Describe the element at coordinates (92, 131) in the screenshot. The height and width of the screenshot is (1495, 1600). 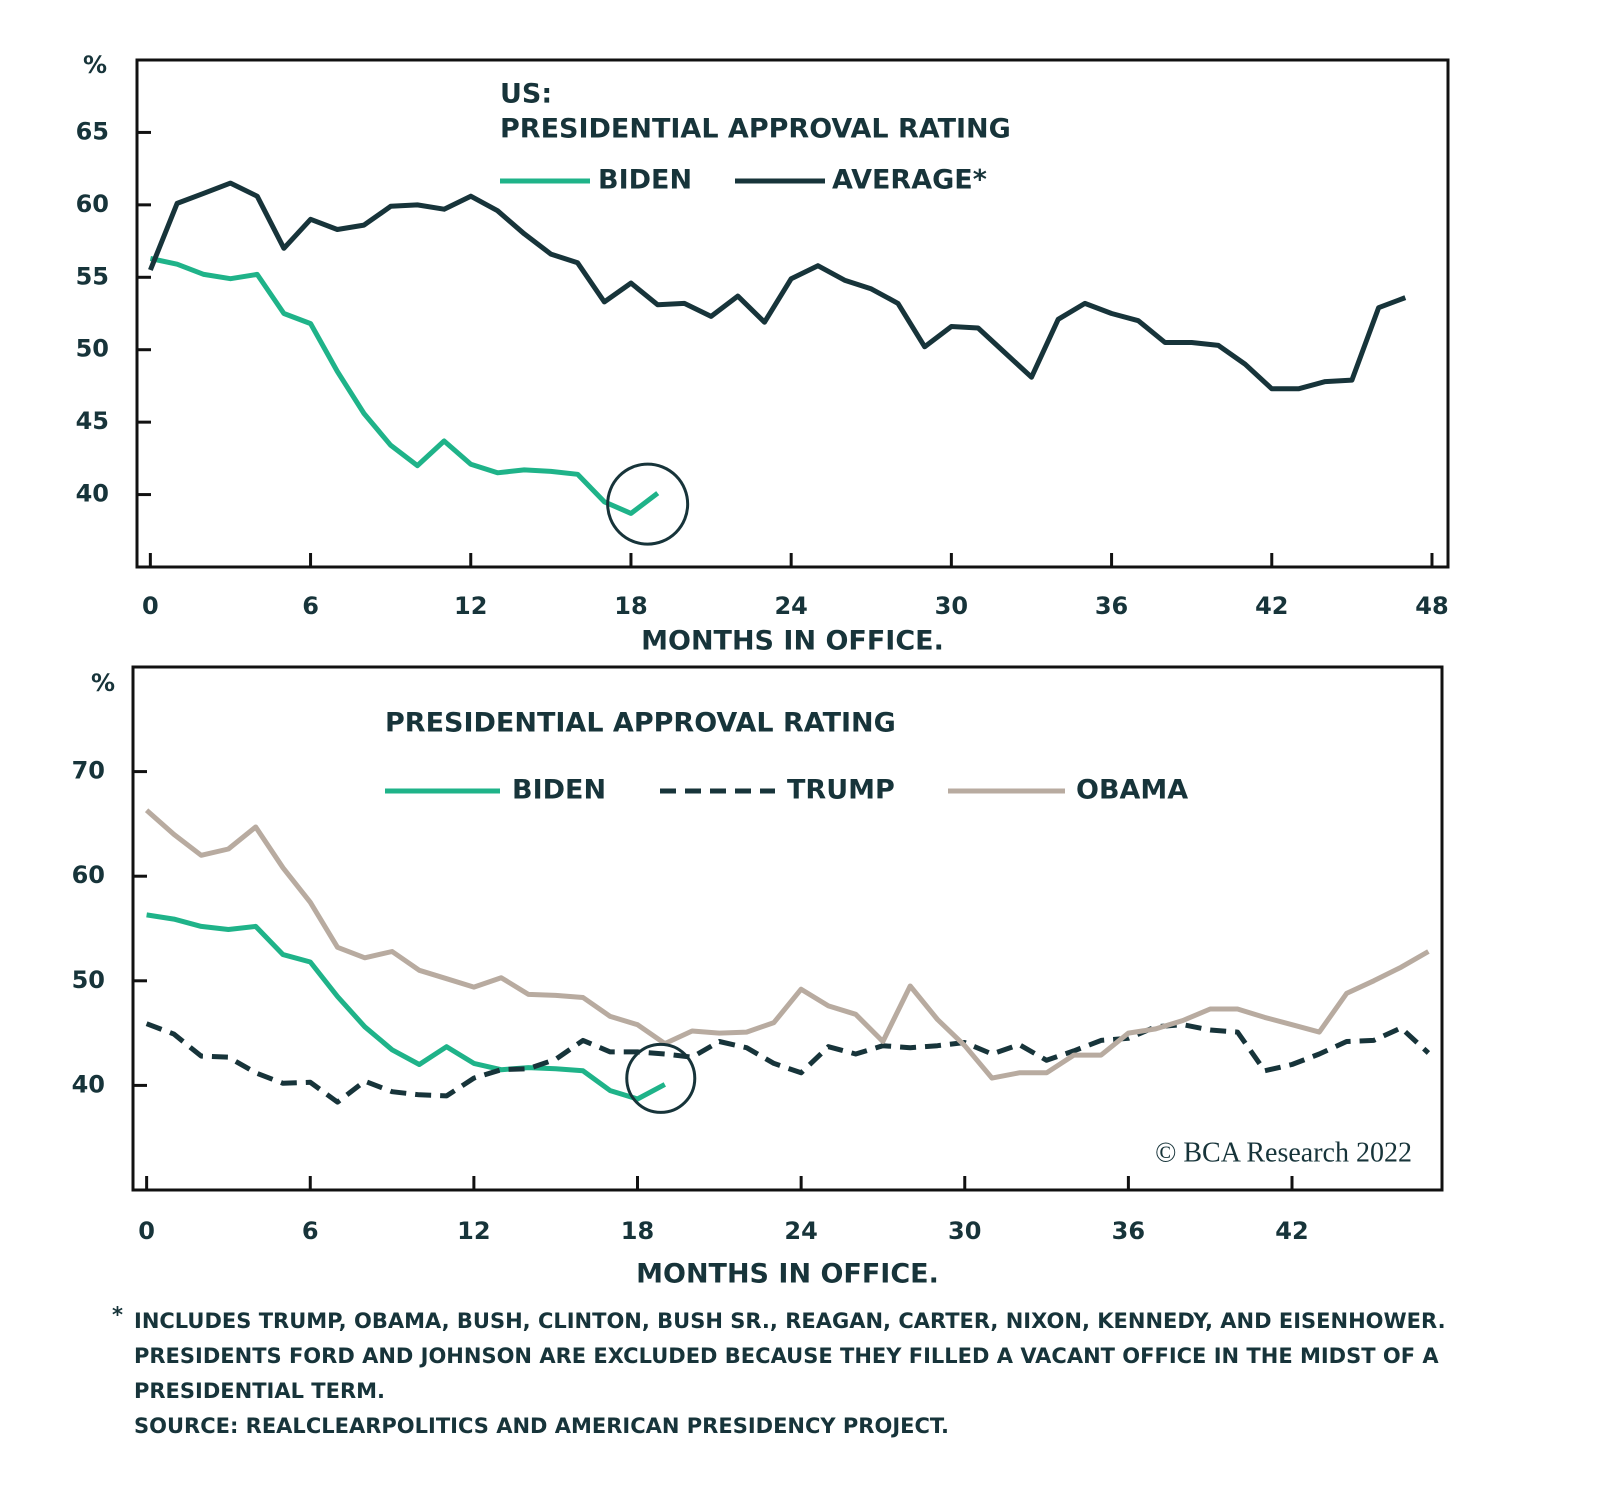
I see `y-tick-label: 65` at that location.